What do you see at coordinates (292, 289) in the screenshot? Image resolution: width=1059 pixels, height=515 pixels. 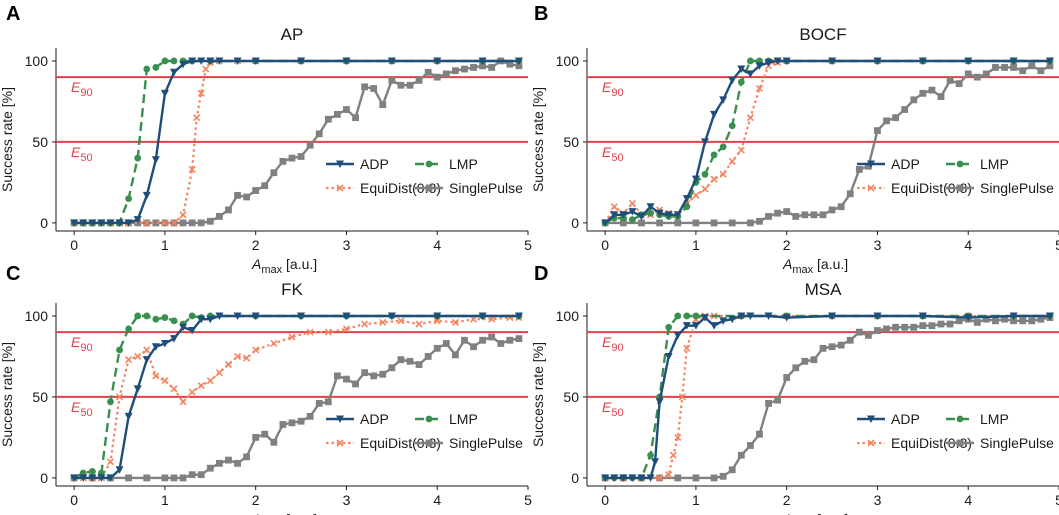 I see `panel-title: FK` at bounding box center [292, 289].